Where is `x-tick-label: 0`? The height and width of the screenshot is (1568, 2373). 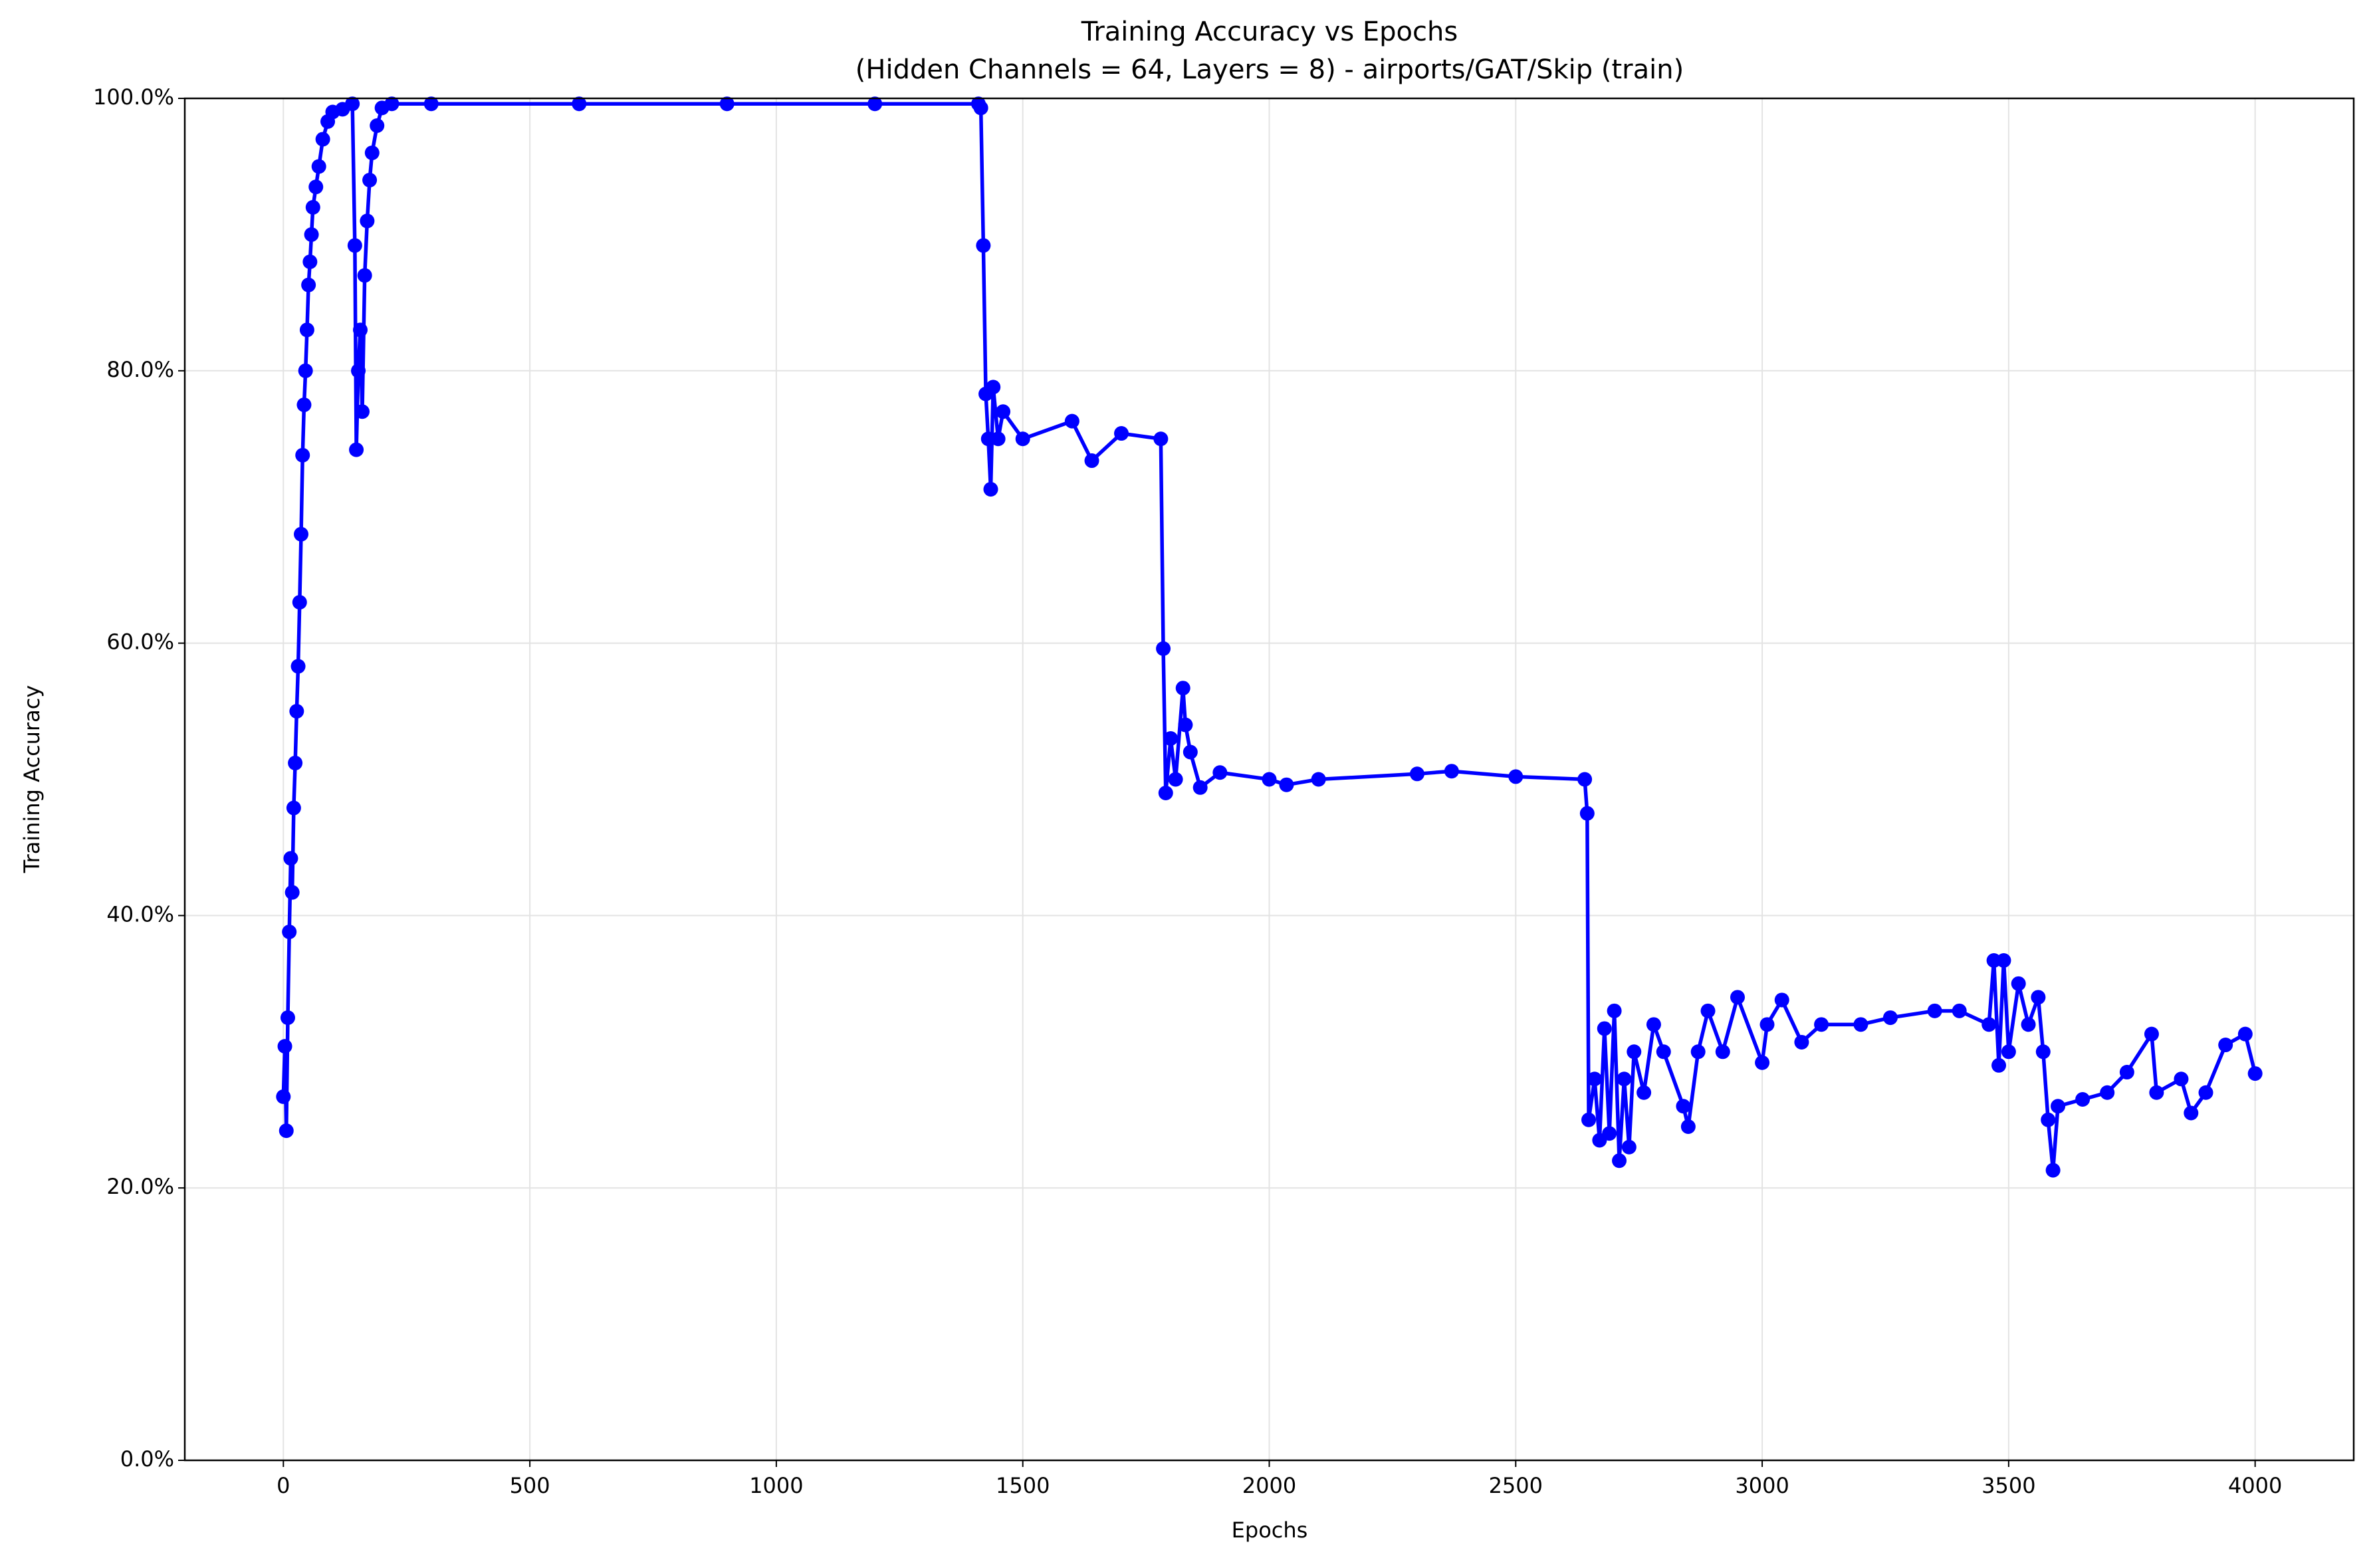 x-tick-label: 0 is located at coordinates (283, 1485).